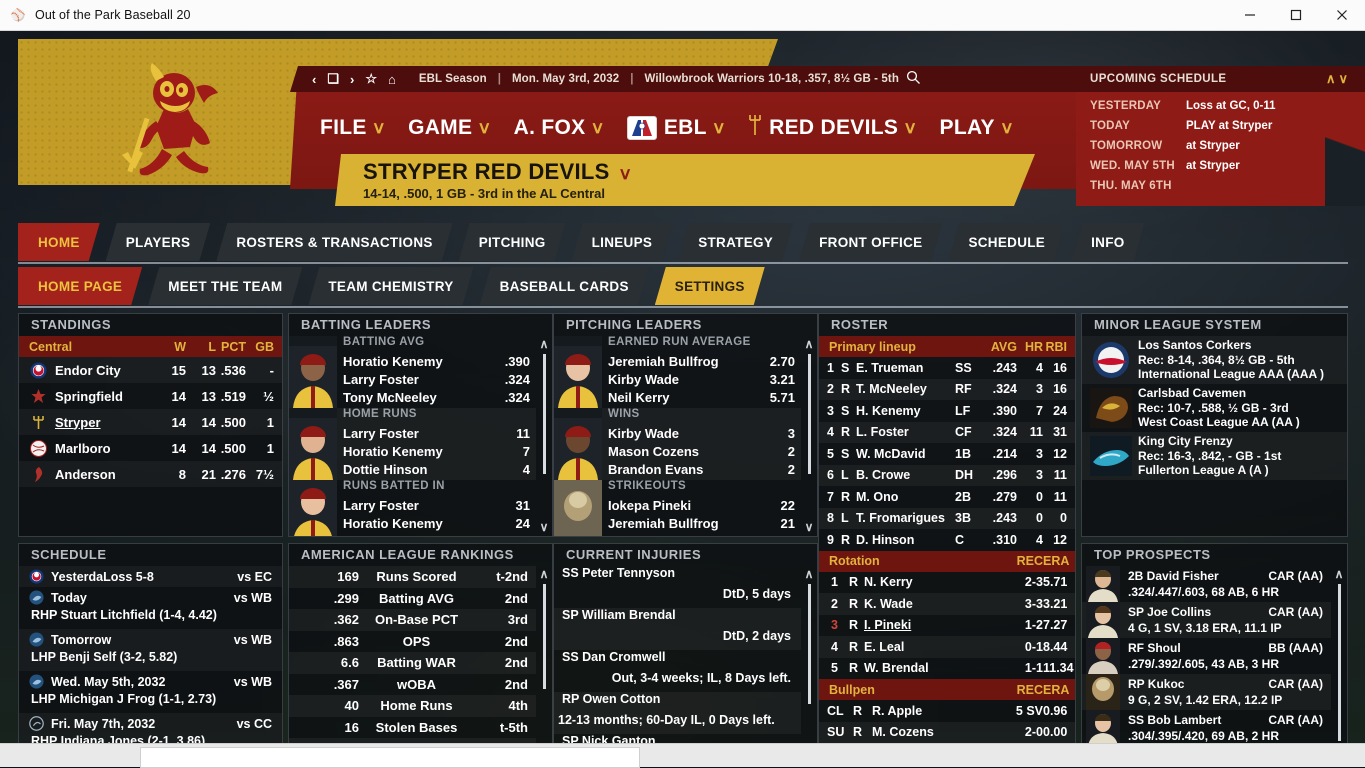 The height and width of the screenshot is (768, 1365). Describe the element at coordinates (947, 647) in the screenshot. I see `table-row: 4 R E. Leal 0-1 8.44` at that location.